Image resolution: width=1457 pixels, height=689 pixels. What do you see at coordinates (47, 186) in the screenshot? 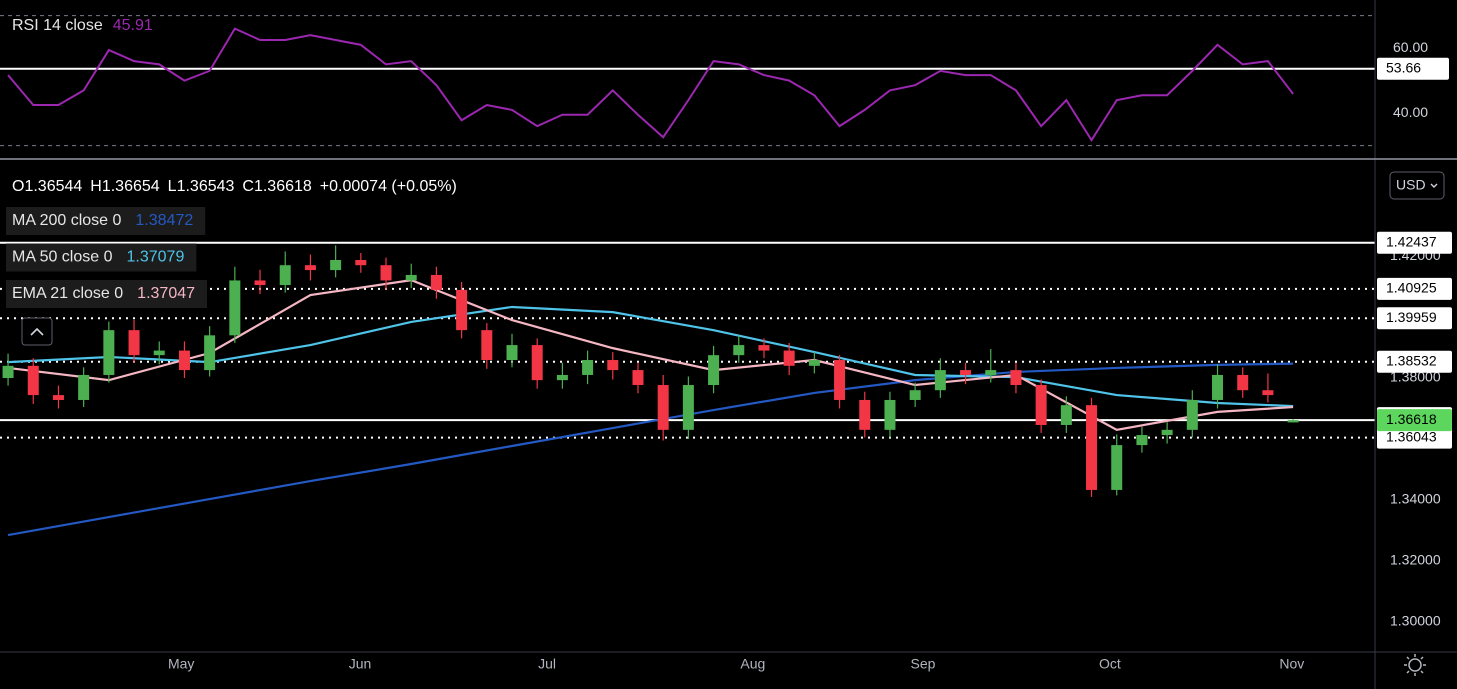
I see `ohlc-value: O1.36544` at bounding box center [47, 186].